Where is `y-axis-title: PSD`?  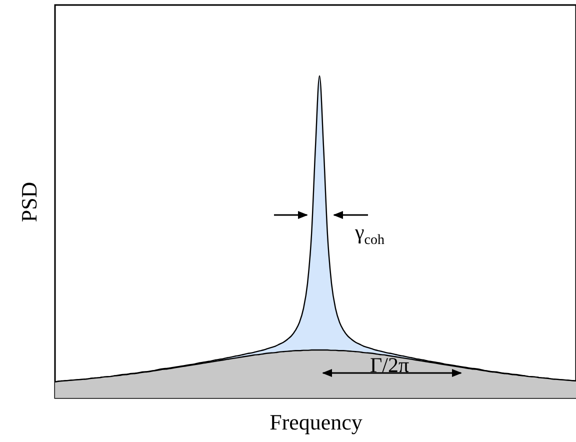
y-axis-title: PSD is located at coordinates (29, 202).